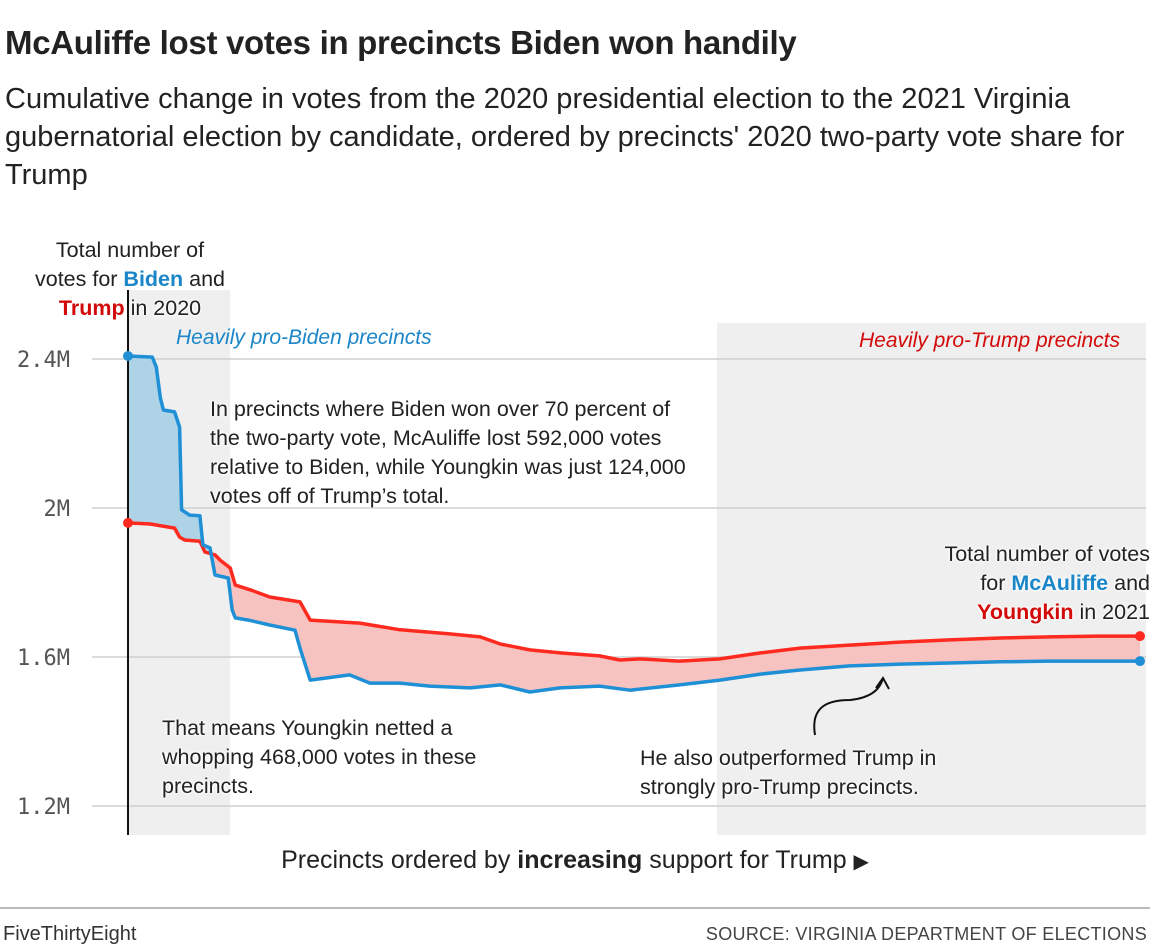 The height and width of the screenshot is (948, 1150). I want to click on annotation-text: votes for, so click(79, 279).